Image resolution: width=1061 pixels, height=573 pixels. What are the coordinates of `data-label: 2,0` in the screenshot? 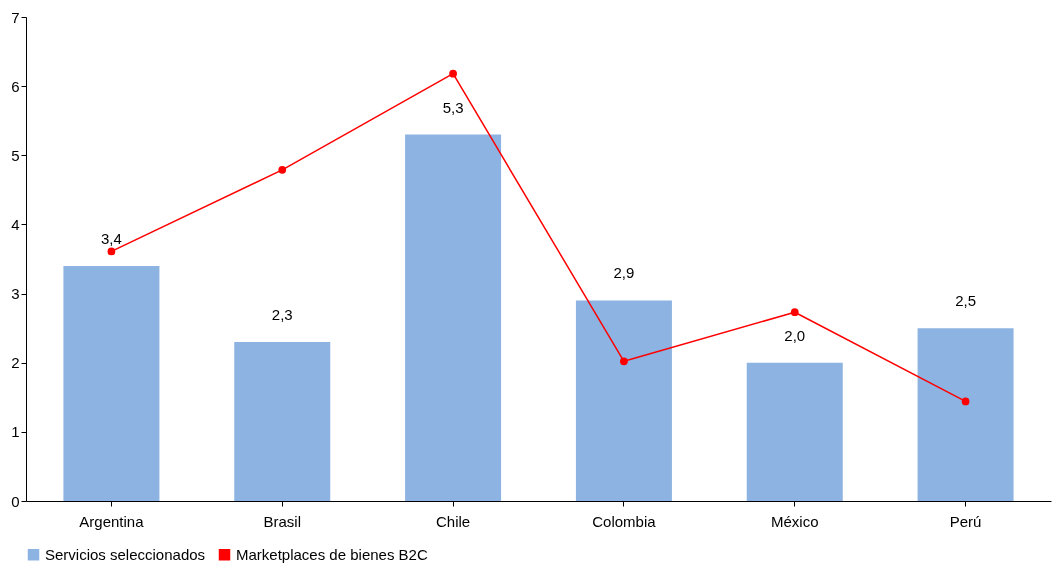 It's located at (795, 335).